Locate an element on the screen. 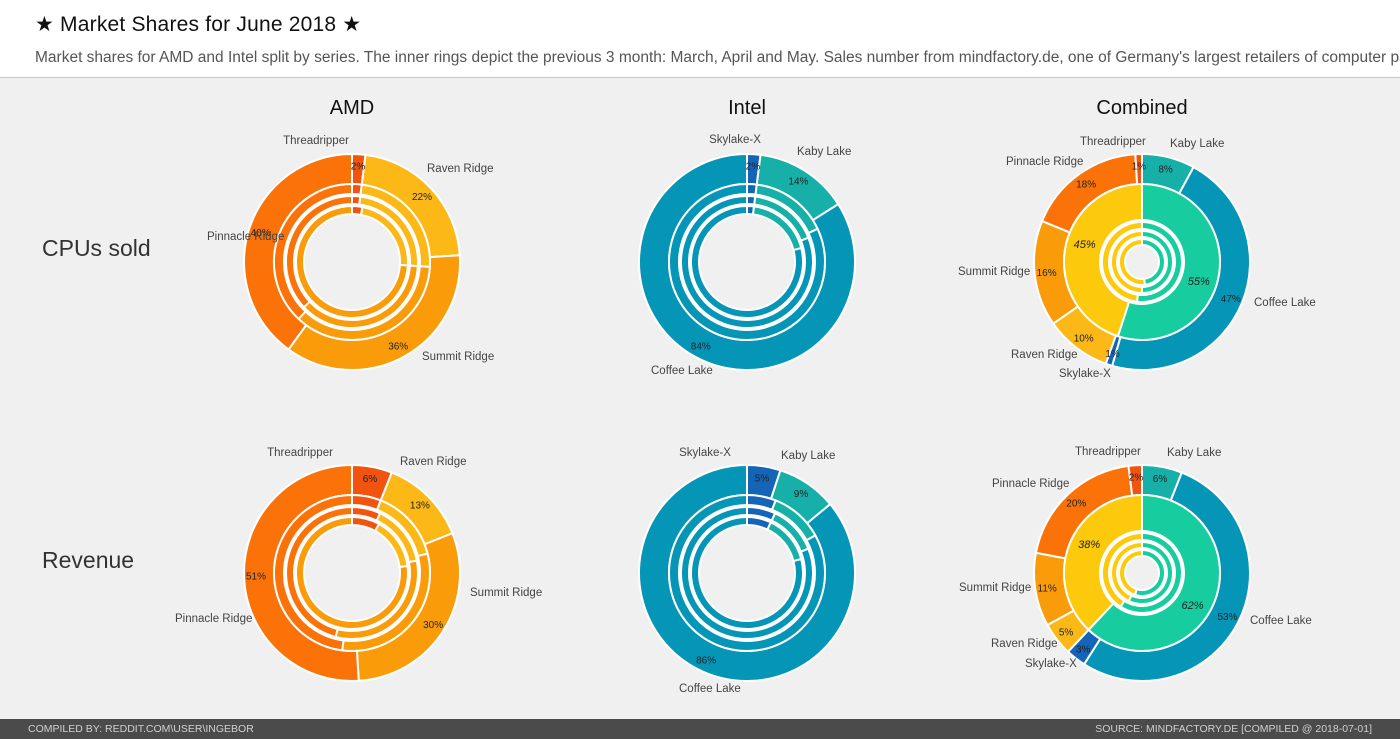 The image size is (1400, 739). footer-credit: COMPILED BY: REDDIT.COM\USER\INGEBOR is located at coordinates (141, 729).